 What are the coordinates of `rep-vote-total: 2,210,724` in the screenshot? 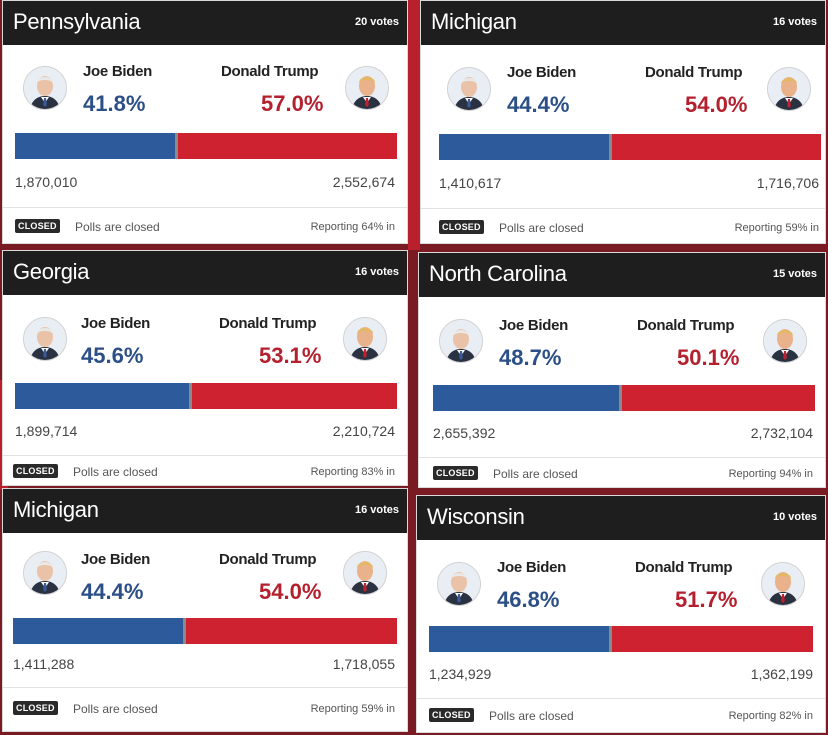 It's located at (363, 431).